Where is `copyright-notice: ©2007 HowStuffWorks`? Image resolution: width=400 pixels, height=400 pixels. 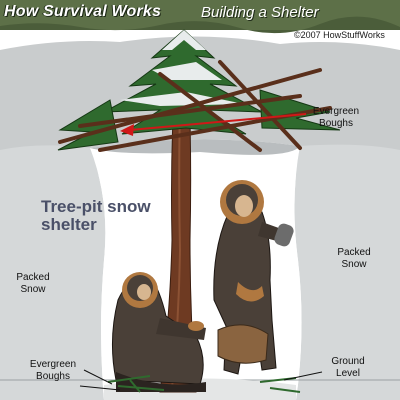 copyright-notice: ©2007 HowStuffWorks is located at coordinates (339, 35).